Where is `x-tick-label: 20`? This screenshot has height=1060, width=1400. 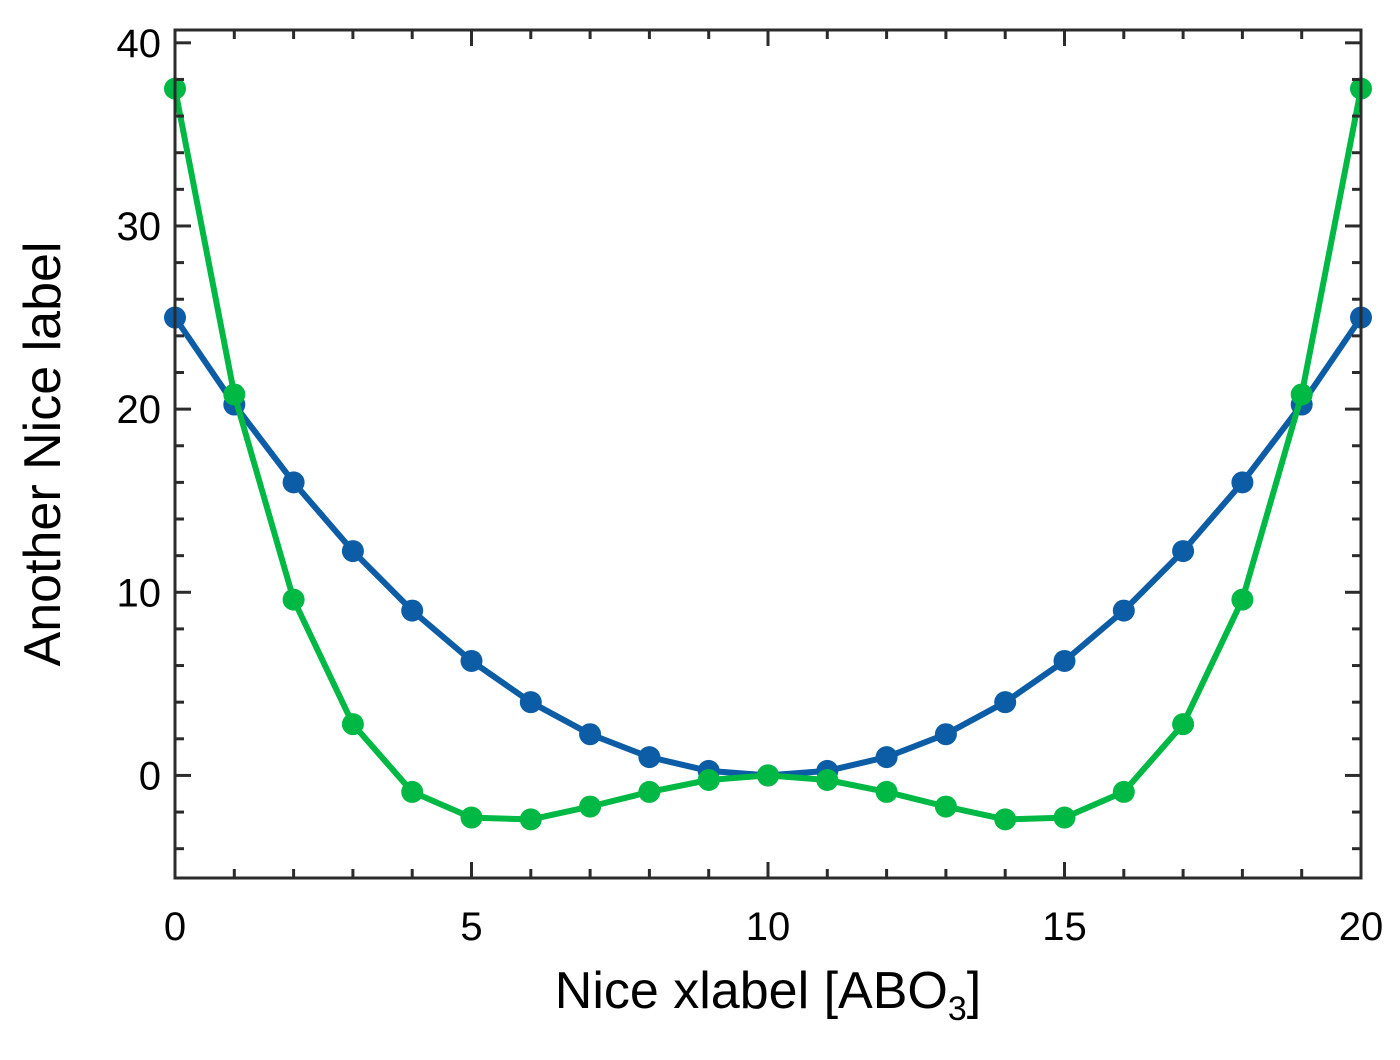 x-tick-label: 20 is located at coordinates (1361, 927).